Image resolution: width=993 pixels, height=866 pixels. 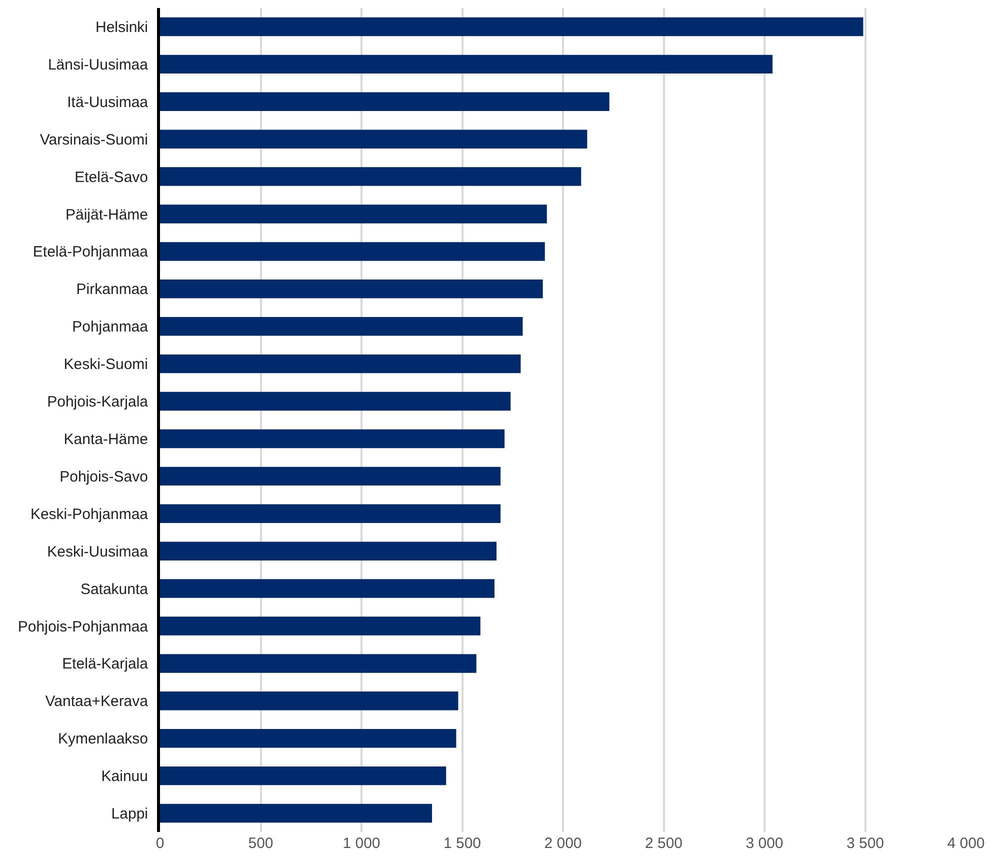 I want to click on y-tick-label: Päijät-Häme, so click(x=106, y=215).